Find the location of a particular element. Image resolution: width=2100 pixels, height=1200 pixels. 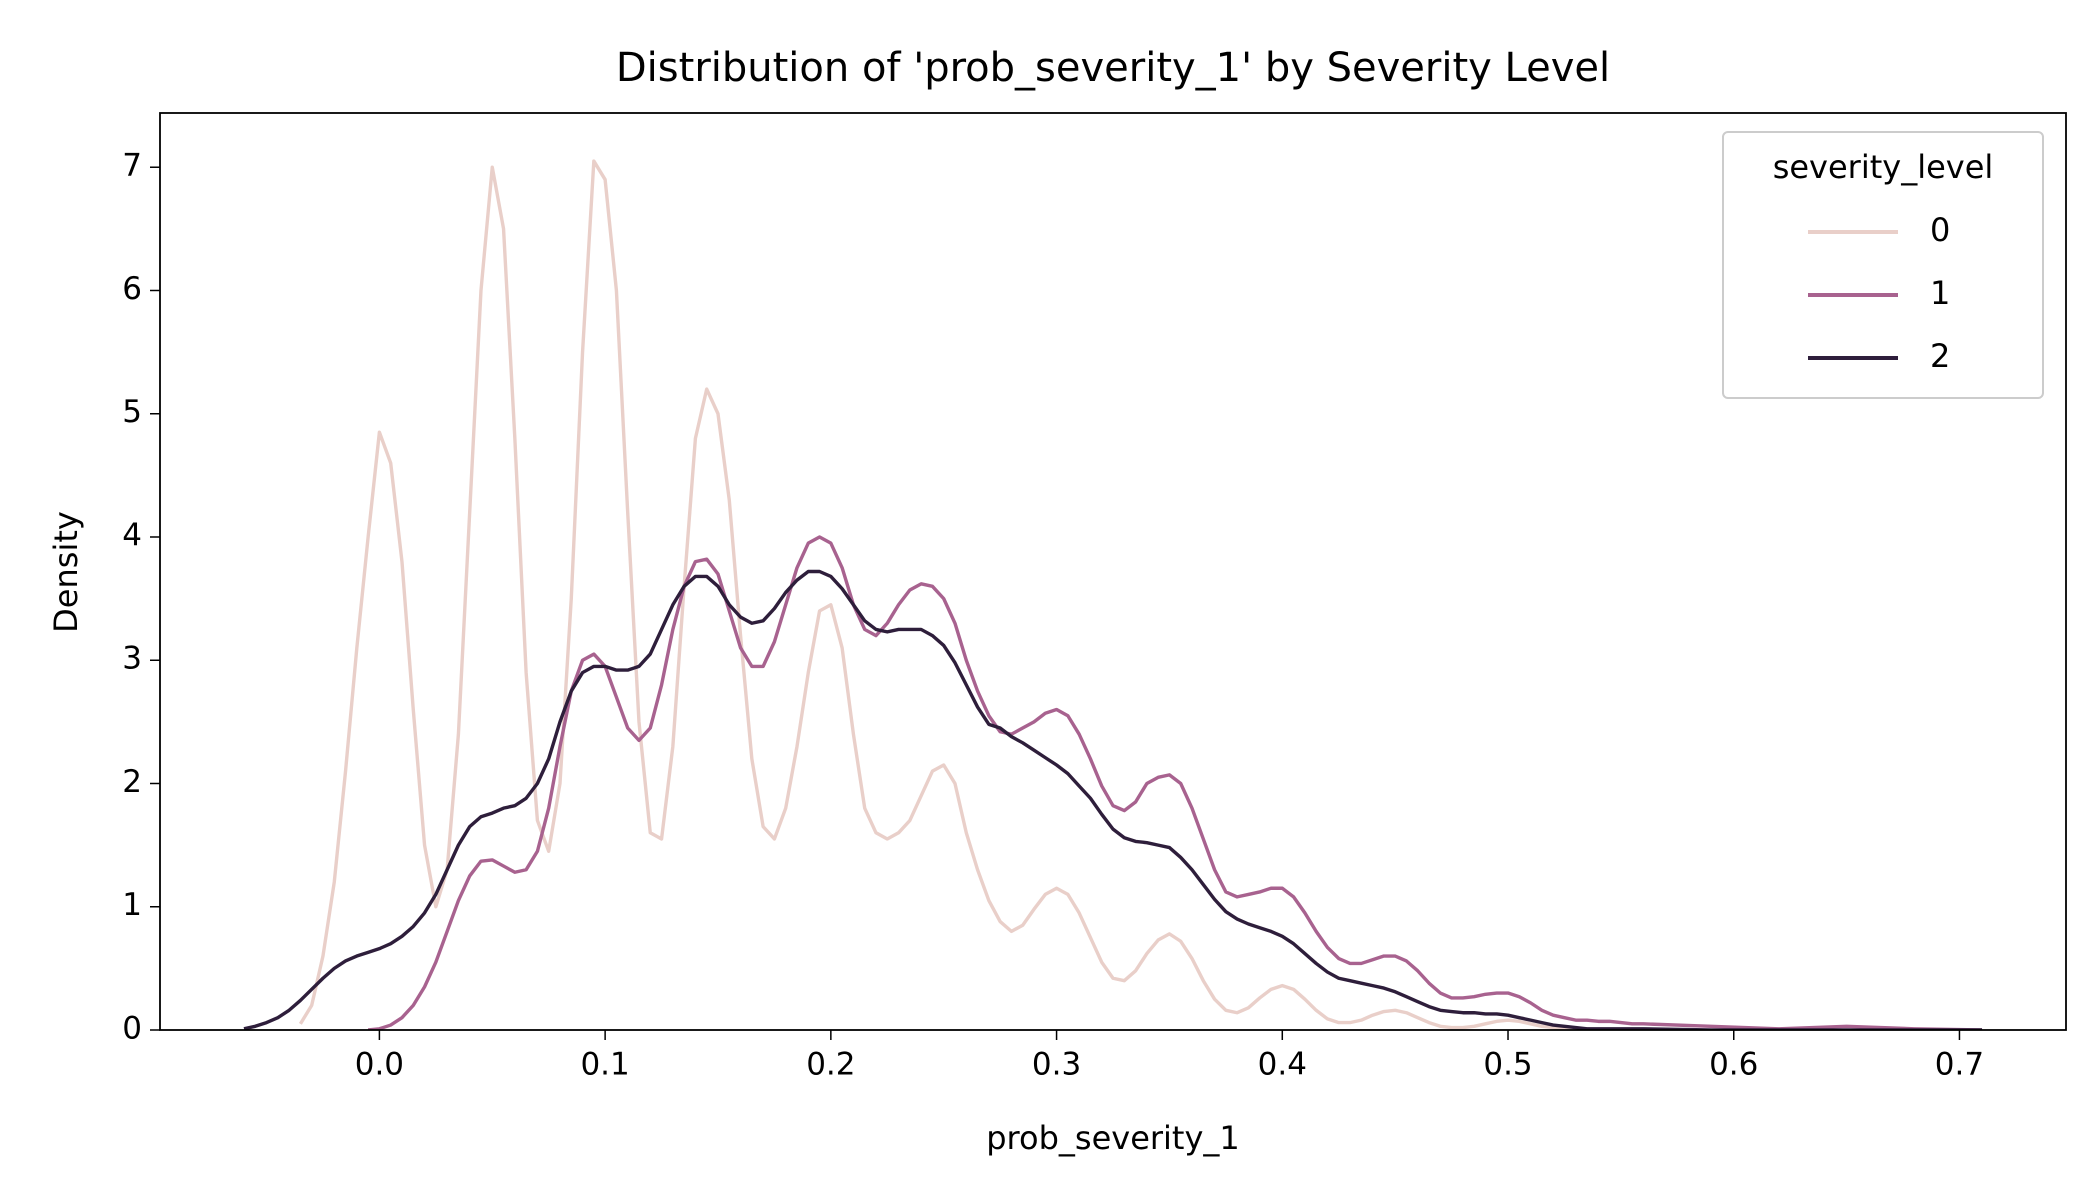

x-tick-label: 0.5 is located at coordinates (1507, 1065).